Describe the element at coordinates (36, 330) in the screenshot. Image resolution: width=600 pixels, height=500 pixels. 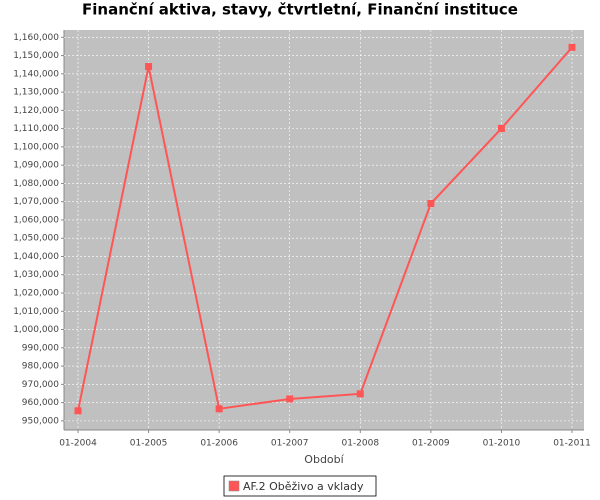
I see `y-tick-label: 1,000,000` at that location.